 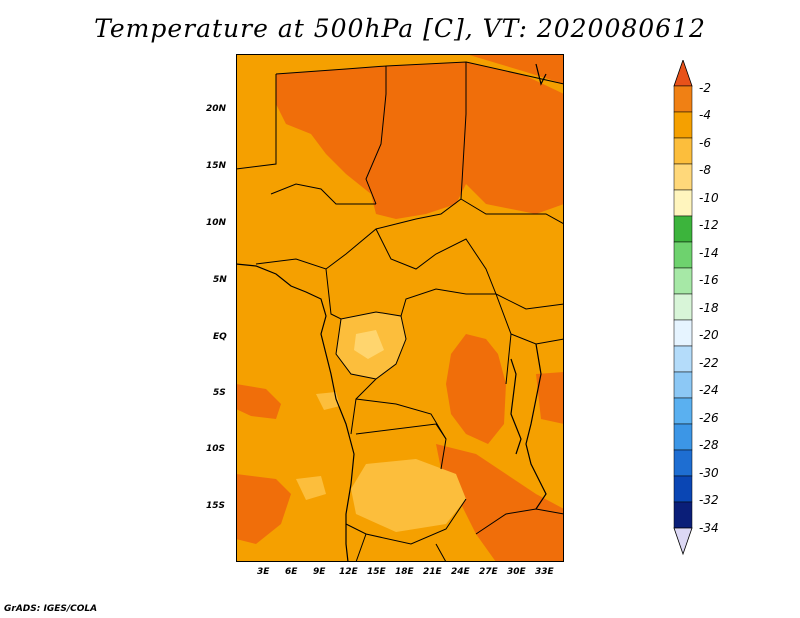 I want to click on lon-label-27e: 27E, so click(x=488, y=572).